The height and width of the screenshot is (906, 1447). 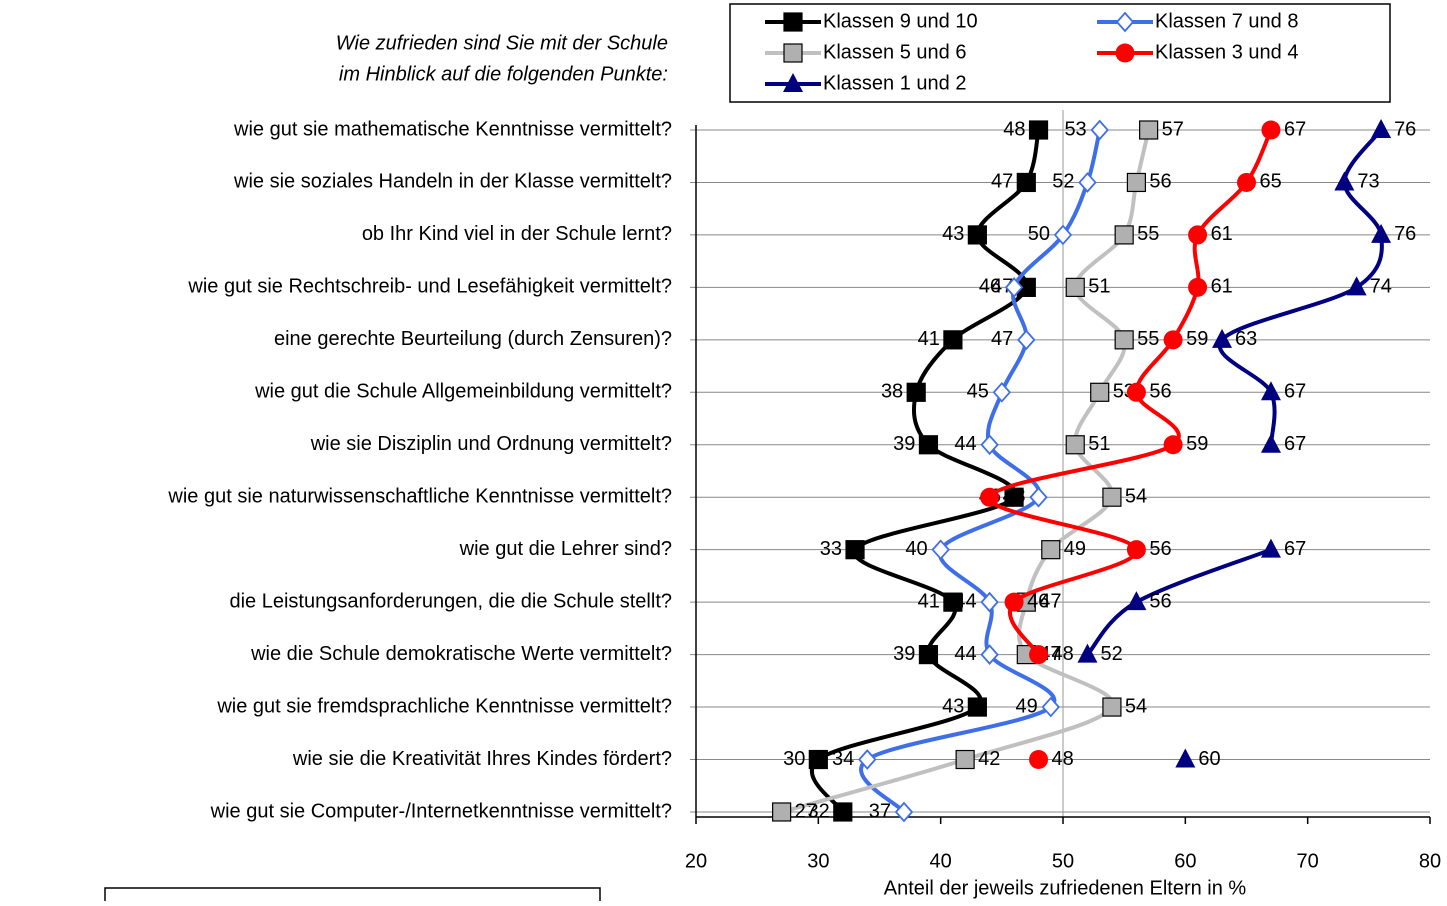 I want to click on y-tick-label: wie gut die Lehrer sind?, so click(x=565, y=549).